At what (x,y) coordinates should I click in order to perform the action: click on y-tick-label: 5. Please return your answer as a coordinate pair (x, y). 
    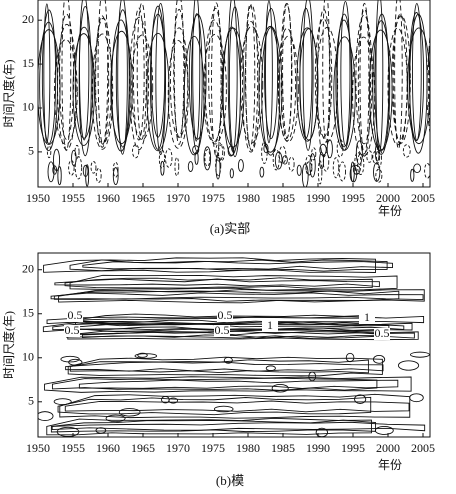
    Looking at the image, I should click on (31, 151).